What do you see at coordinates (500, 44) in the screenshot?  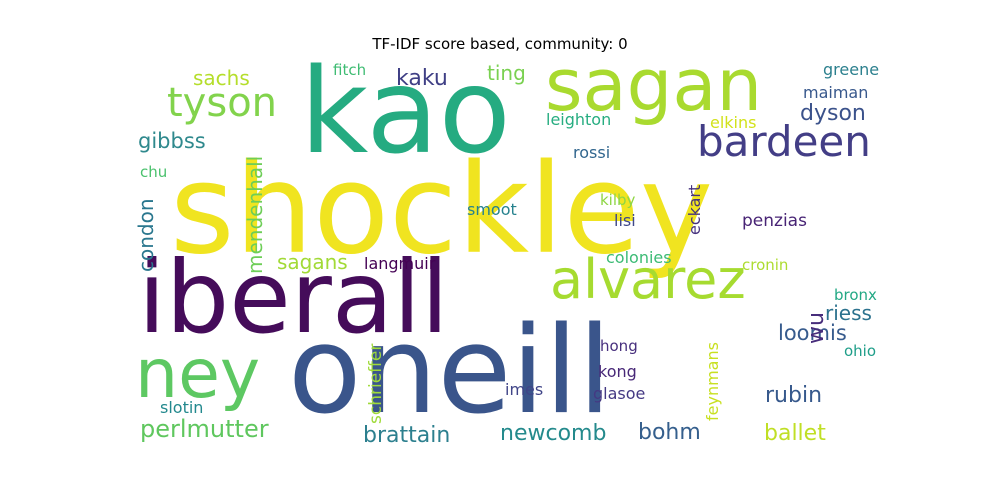 I see `figure-title: TF-IDF score based, community: 0` at bounding box center [500, 44].